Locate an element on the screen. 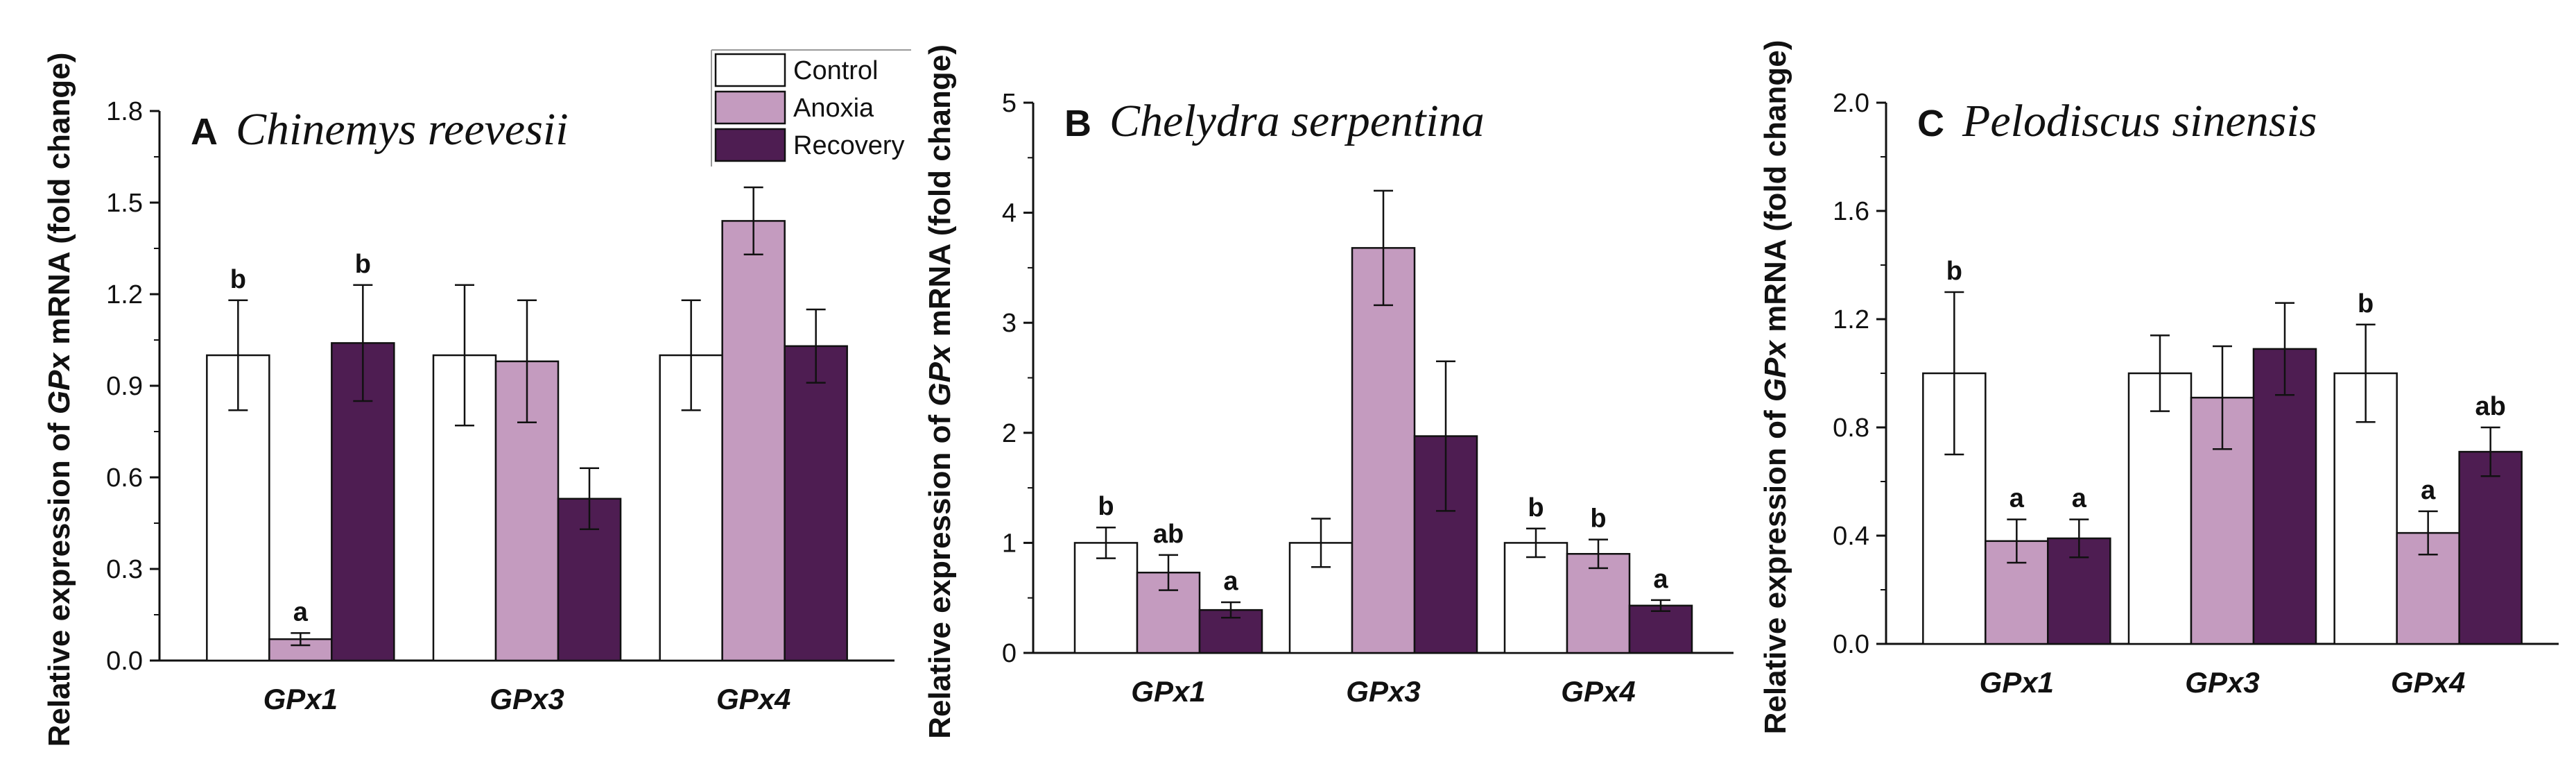  panel-letter: C is located at coordinates (1930, 124).